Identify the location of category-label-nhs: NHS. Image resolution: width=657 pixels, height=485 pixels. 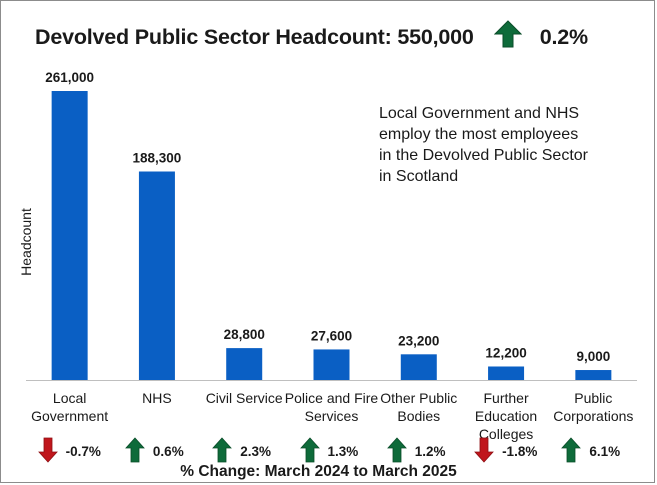
(157, 398).